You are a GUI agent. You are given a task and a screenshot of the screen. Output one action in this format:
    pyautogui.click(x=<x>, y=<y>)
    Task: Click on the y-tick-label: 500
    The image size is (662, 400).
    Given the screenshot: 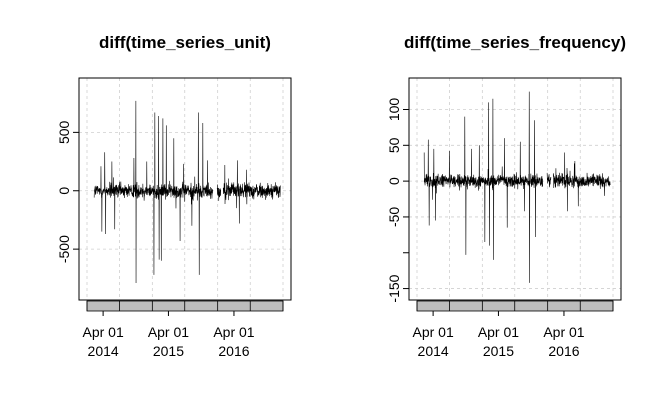 What is the action you would take?
    pyautogui.click(x=64, y=132)
    